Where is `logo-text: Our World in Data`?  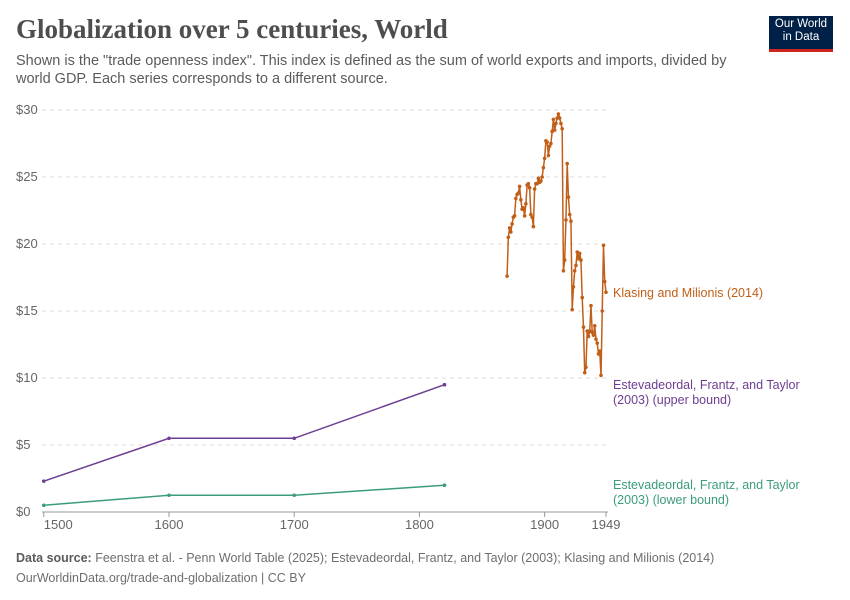 logo-text: Our World in Data is located at coordinates (801, 30).